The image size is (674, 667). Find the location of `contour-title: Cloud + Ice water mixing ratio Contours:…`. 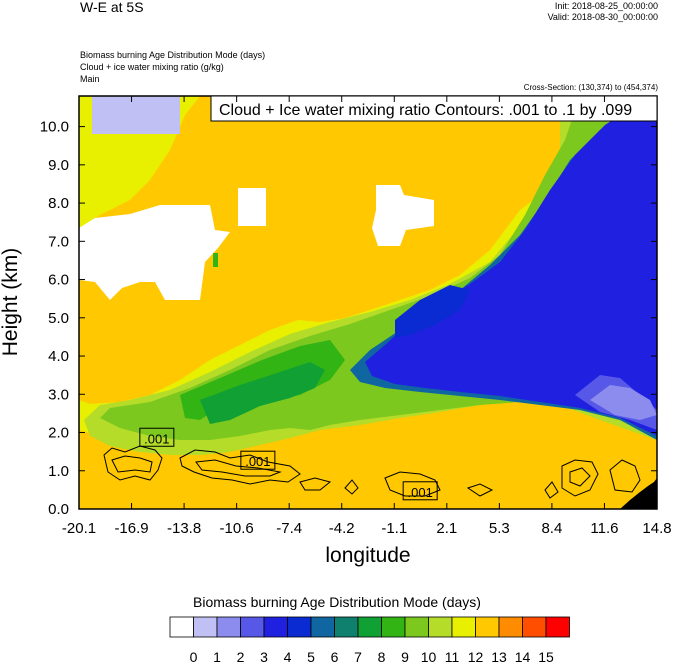

contour-title: Cloud + Ice water mixing ratio Contours:… is located at coordinates (425, 110).